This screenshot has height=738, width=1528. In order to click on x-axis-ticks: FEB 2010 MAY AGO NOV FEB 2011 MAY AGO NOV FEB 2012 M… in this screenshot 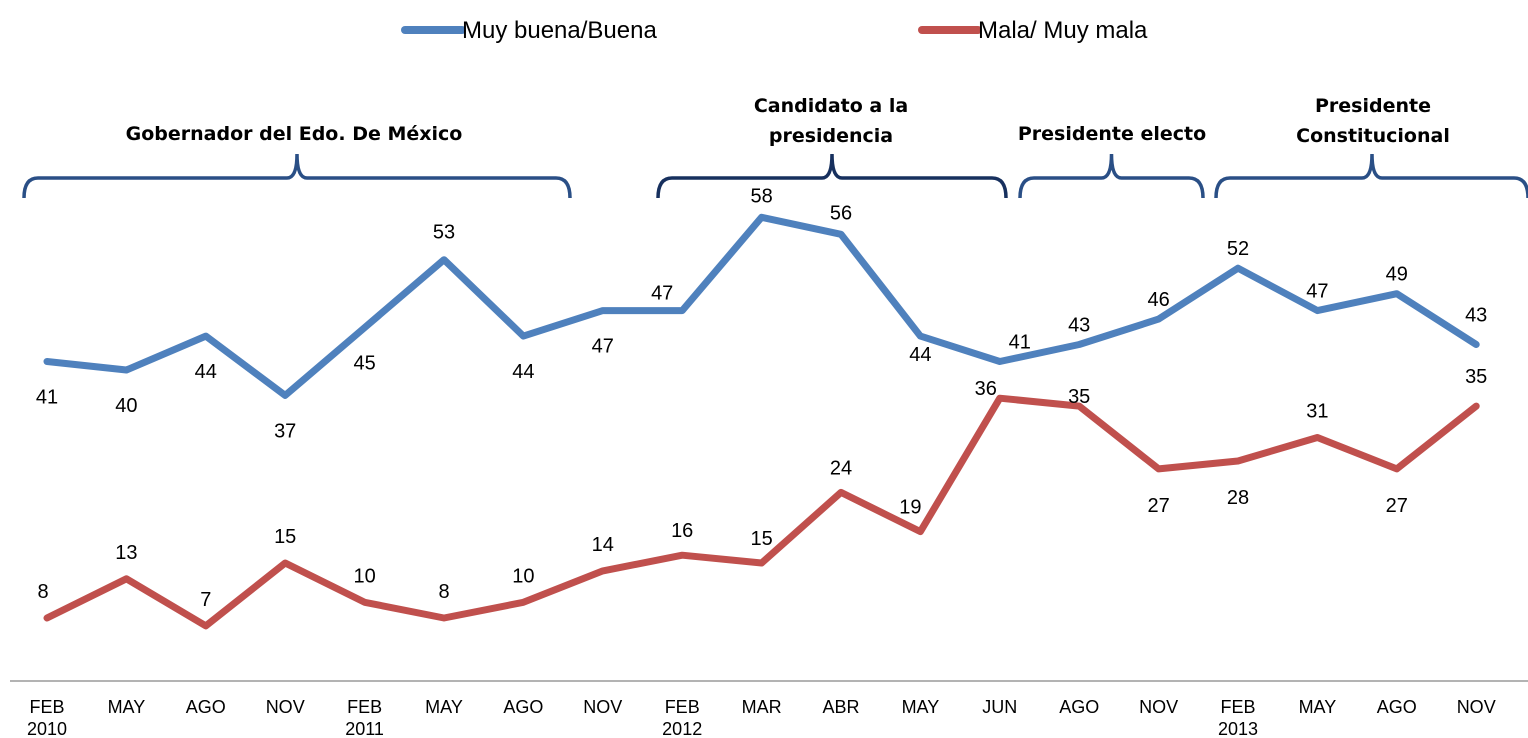, I will do `click(761, 717)`.